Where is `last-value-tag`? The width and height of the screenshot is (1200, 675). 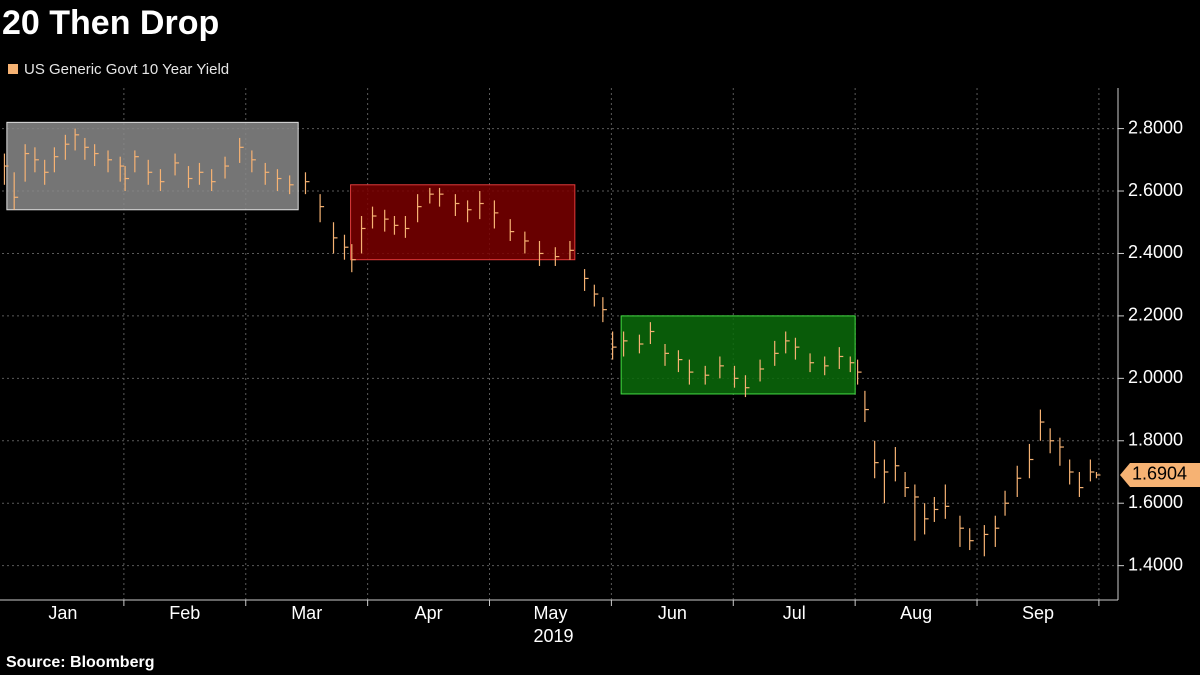 last-value-tag is located at coordinates (1160, 474).